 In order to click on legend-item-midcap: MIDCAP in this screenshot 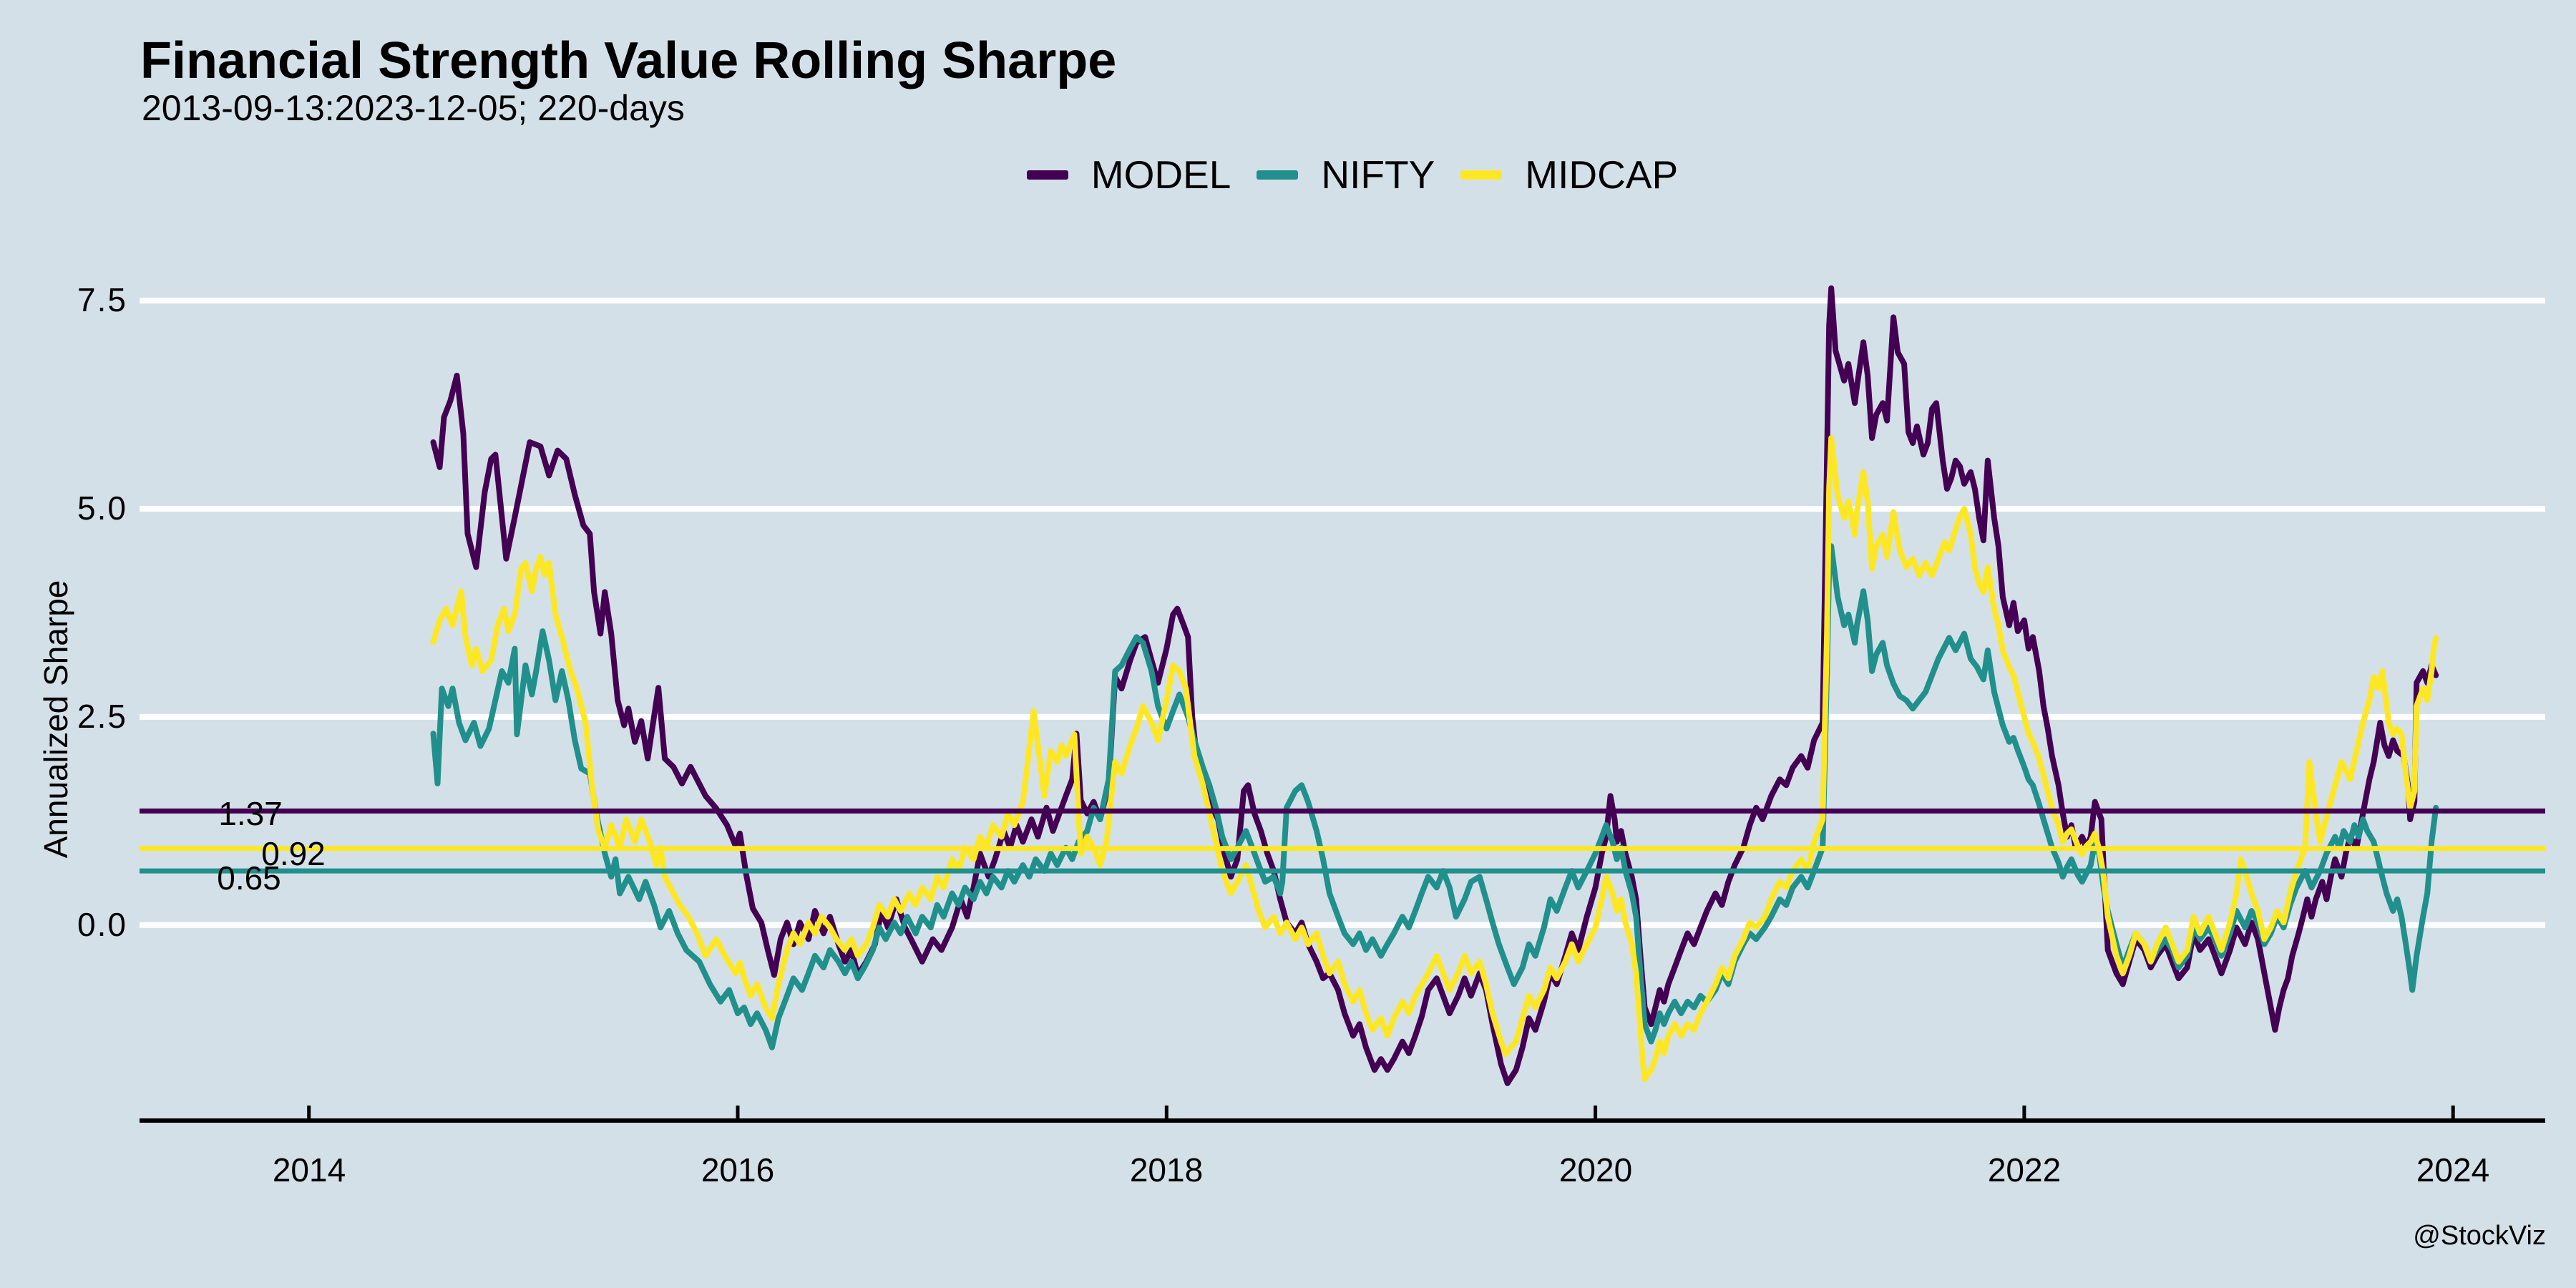, I will do `click(1569, 174)`.